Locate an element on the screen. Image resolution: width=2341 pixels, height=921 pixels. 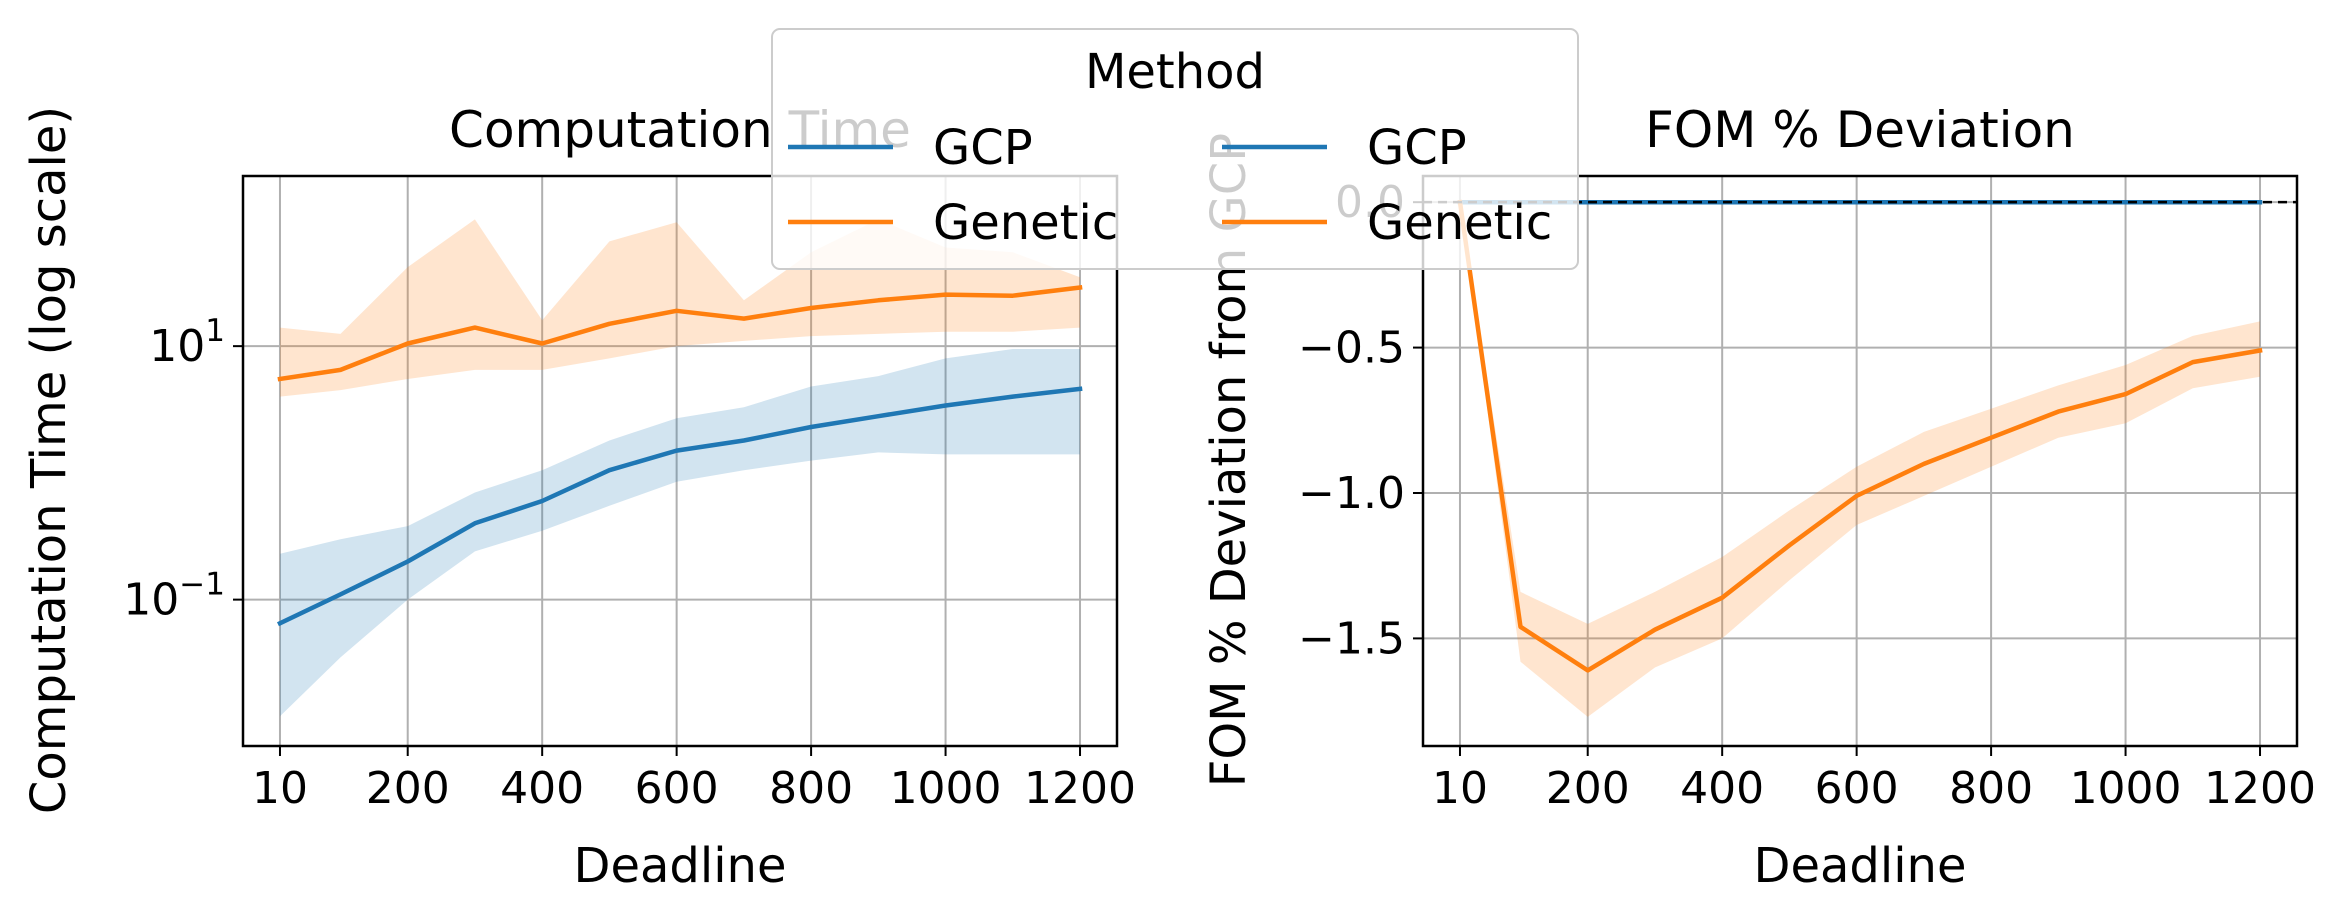
legend-frame is located at coordinates (1175, 149).